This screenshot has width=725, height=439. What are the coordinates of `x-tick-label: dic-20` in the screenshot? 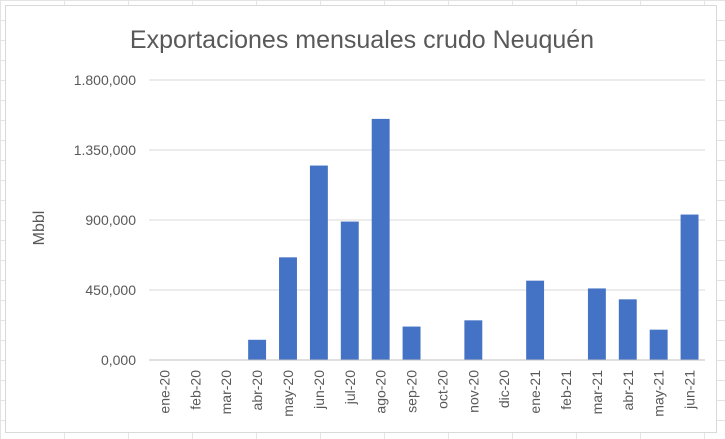 It's located at (504, 389).